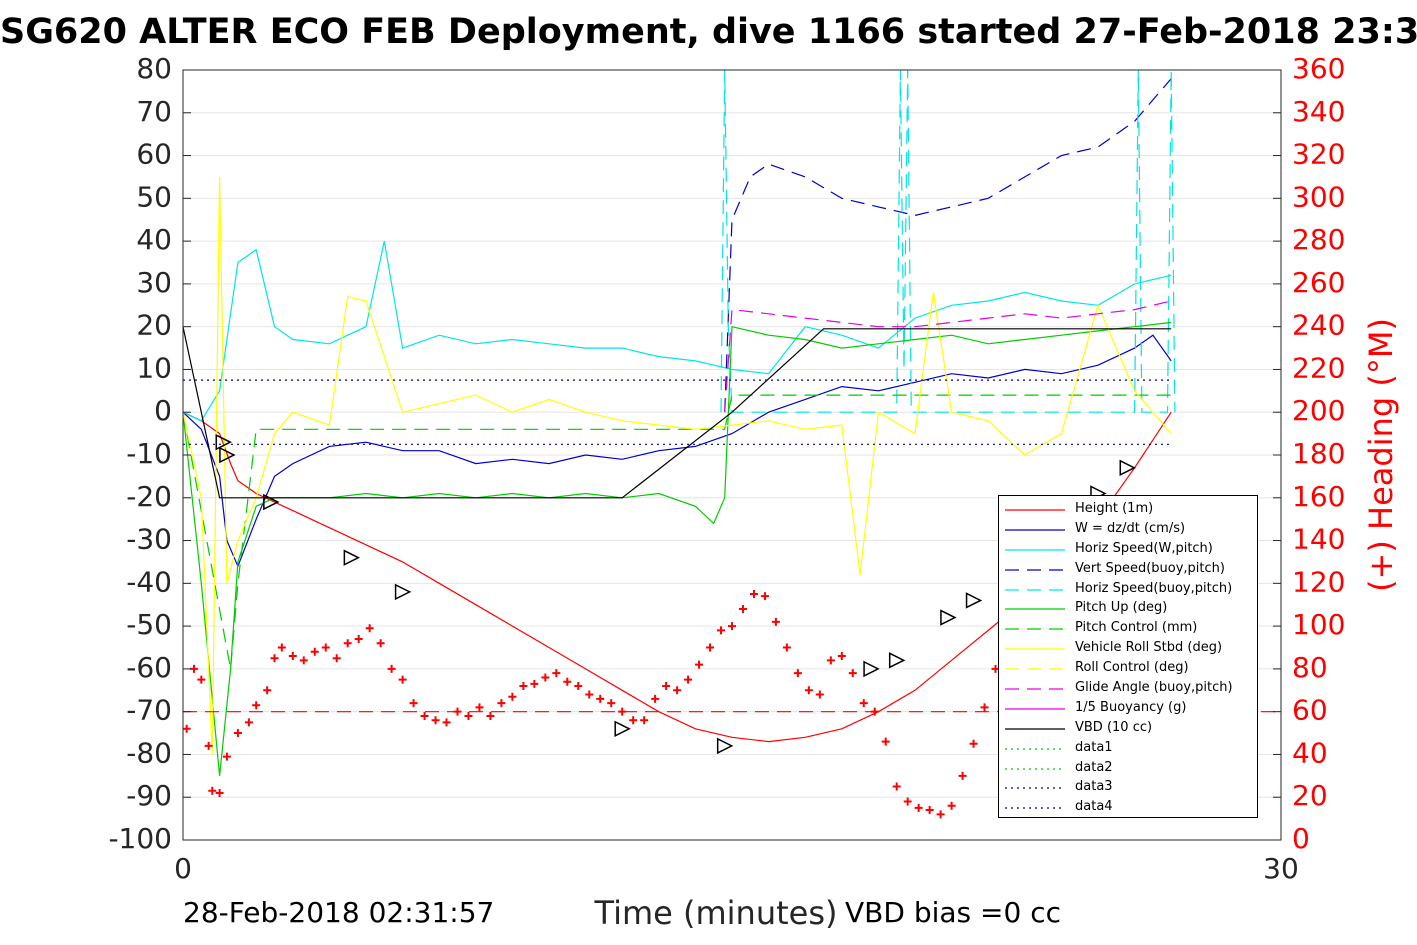 The height and width of the screenshot is (945, 1417). Describe the element at coordinates (1310, 667) in the screenshot. I see `y2-tick-label: 80` at that location.